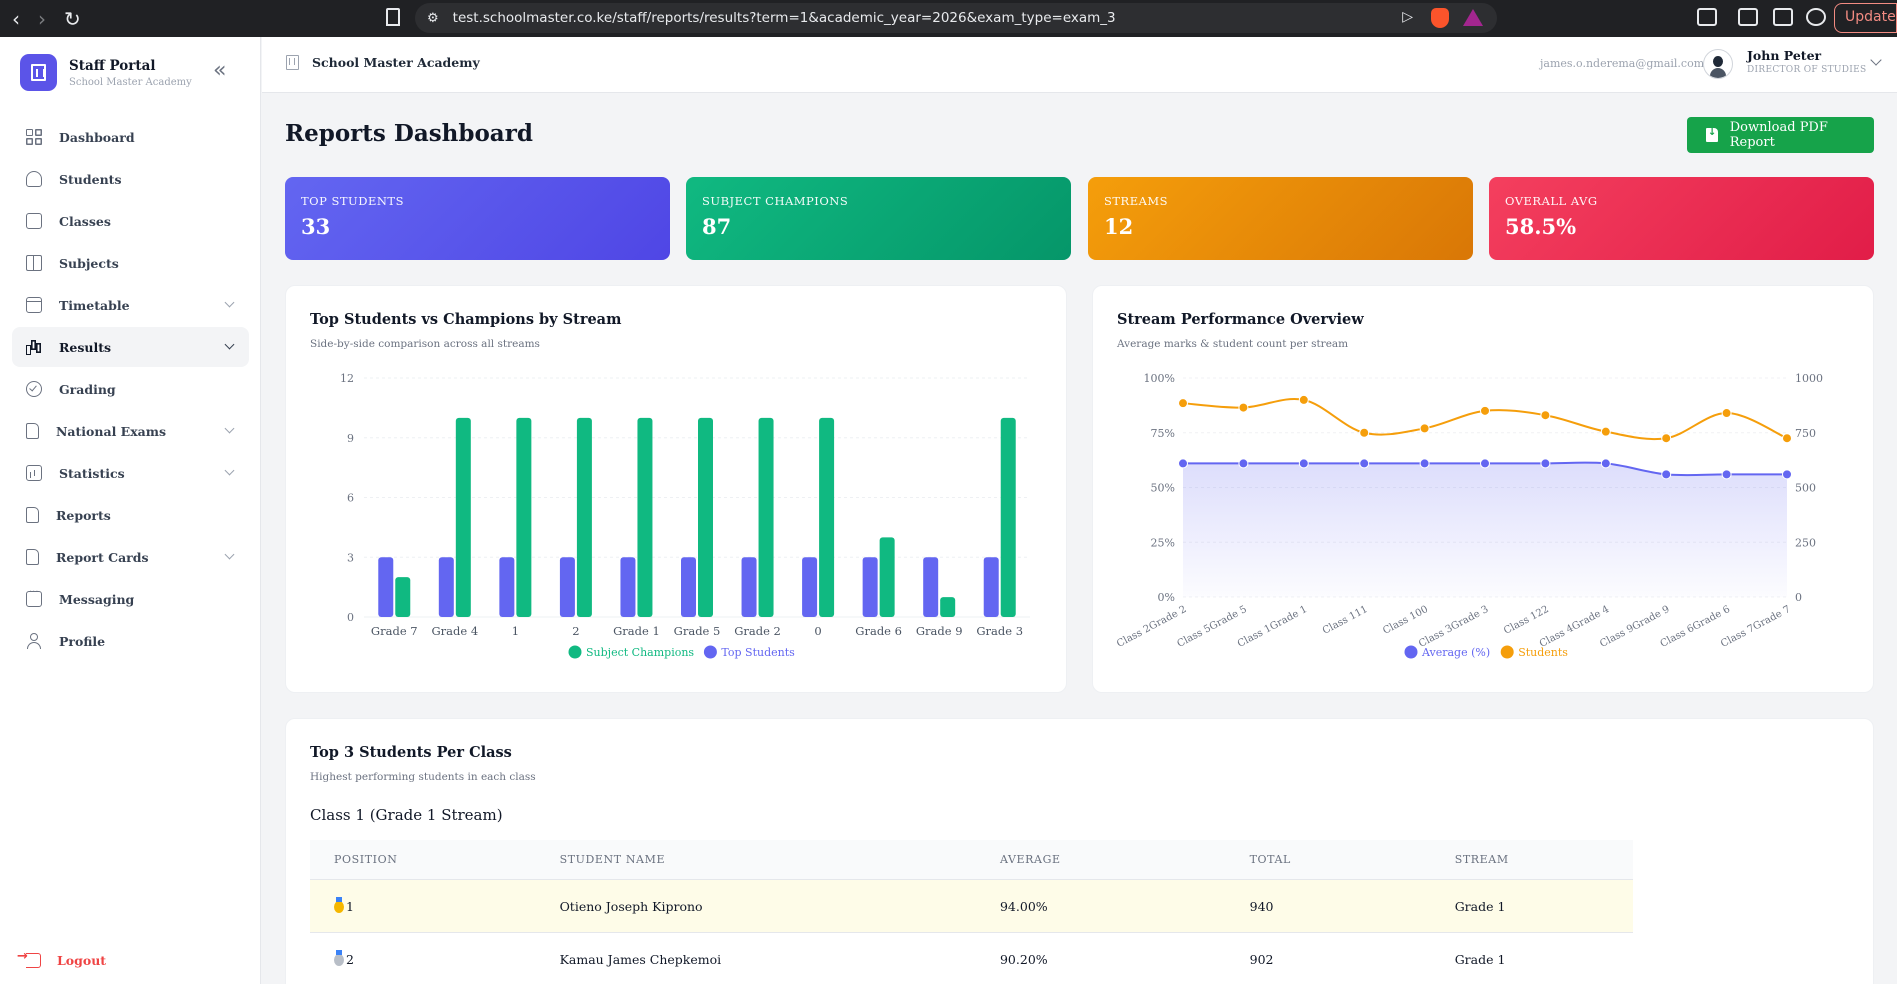 This screenshot has width=1897, height=984. I want to click on y-tick-label: 6, so click(350, 498).